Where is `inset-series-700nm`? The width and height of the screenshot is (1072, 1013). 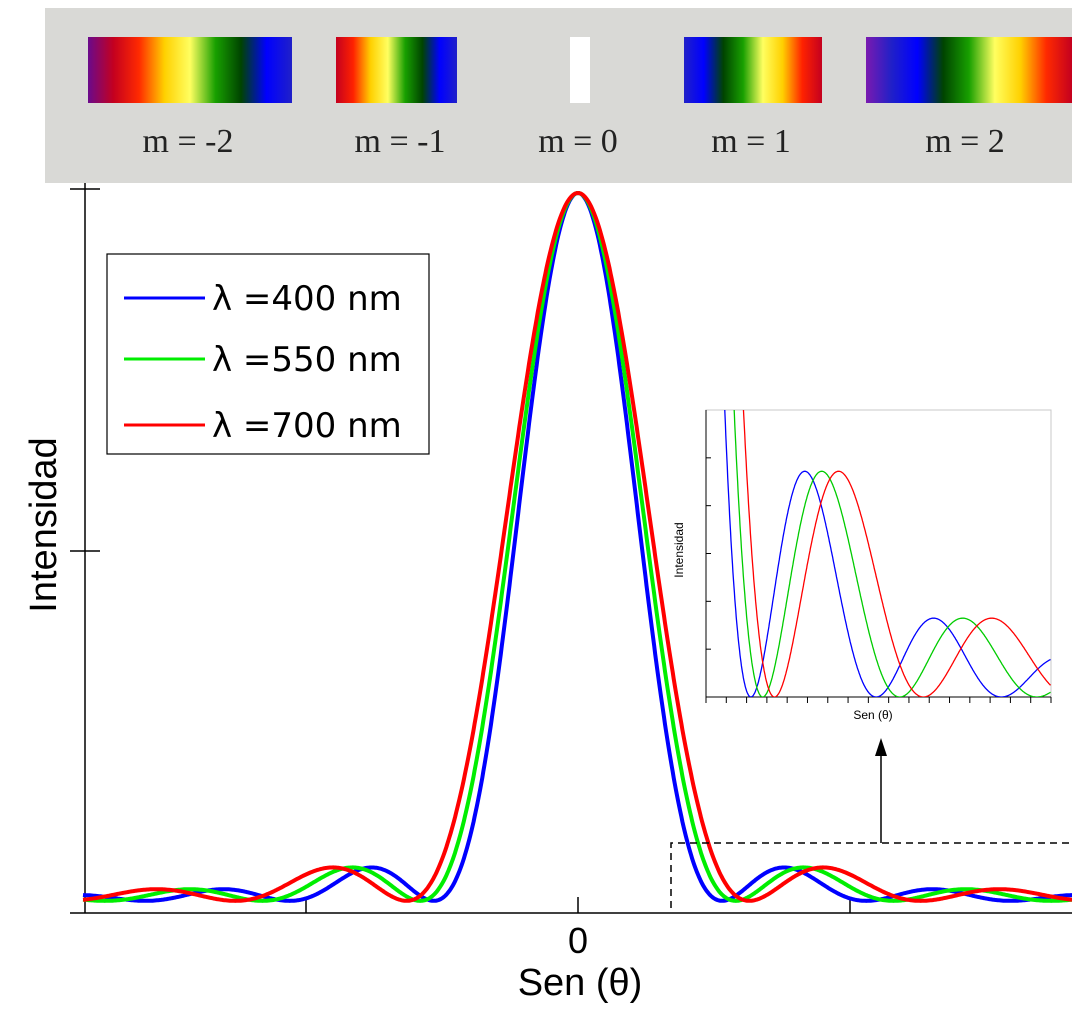
inset-series-700nm is located at coordinates (896, 553).